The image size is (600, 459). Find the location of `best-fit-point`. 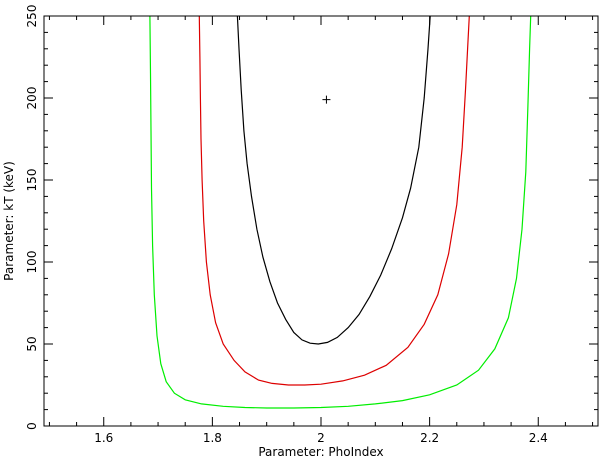

best-fit-point is located at coordinates (326, 99).